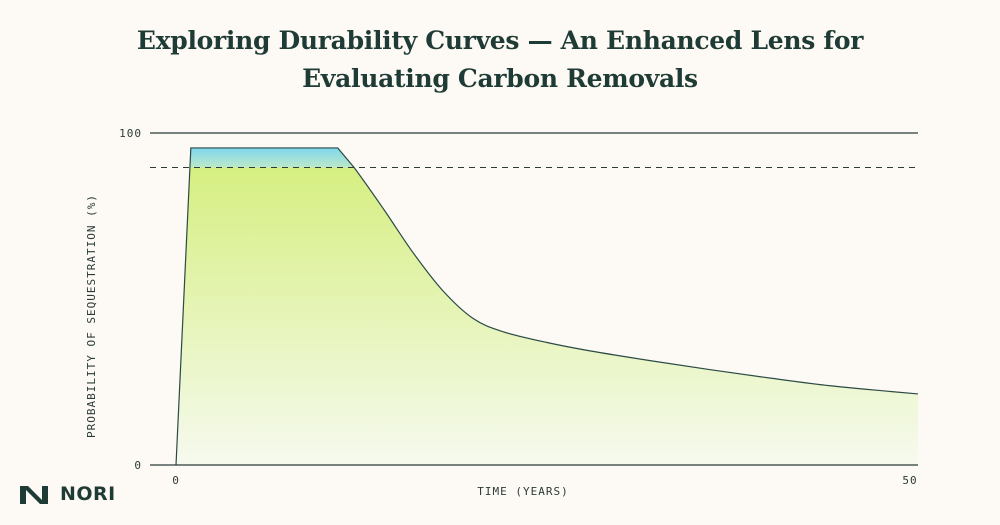  Describe the element at coordinates (130, 133) in the screenshot. I see `y-tick-label-100: 100` at that location.